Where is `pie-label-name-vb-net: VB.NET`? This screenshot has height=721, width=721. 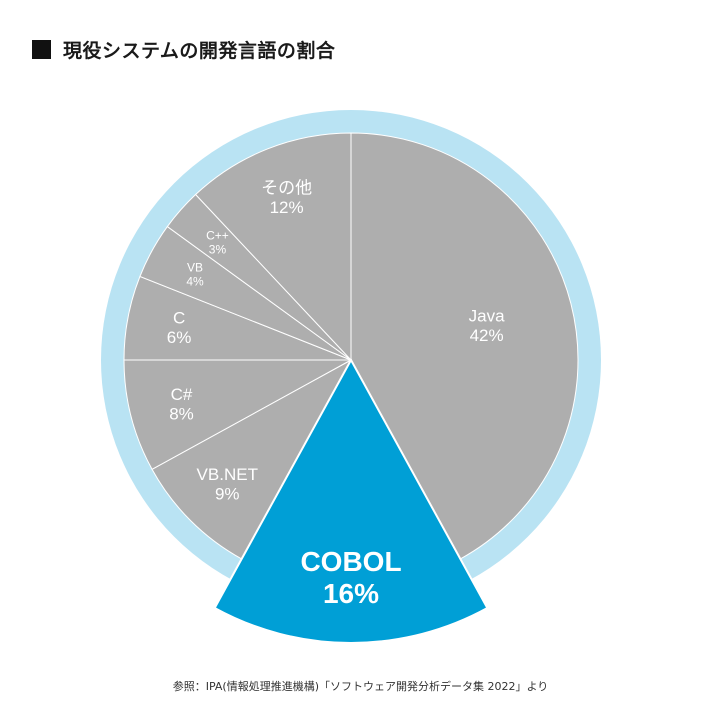
pie-label-name-vb-net: VB.NET is located at coordinates (227, 474).